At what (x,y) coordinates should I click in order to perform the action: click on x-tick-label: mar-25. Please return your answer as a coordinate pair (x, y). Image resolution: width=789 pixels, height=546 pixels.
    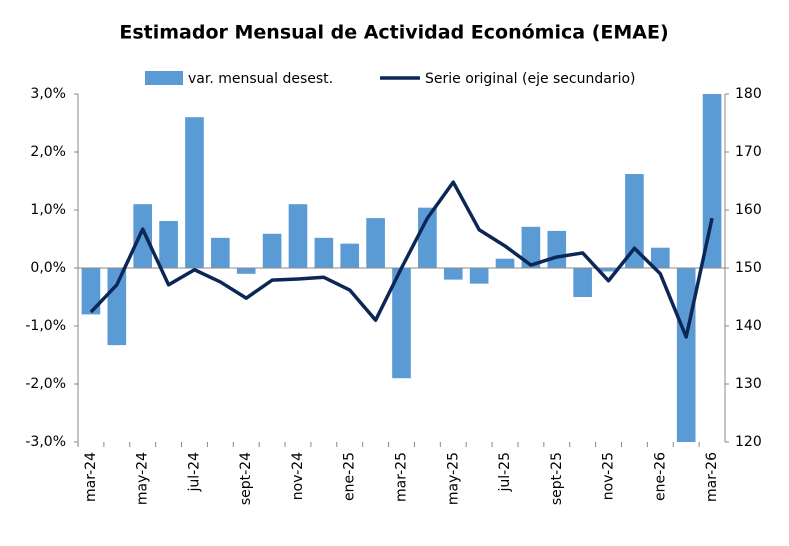
    Looking at the image, I should click on (402, 477).